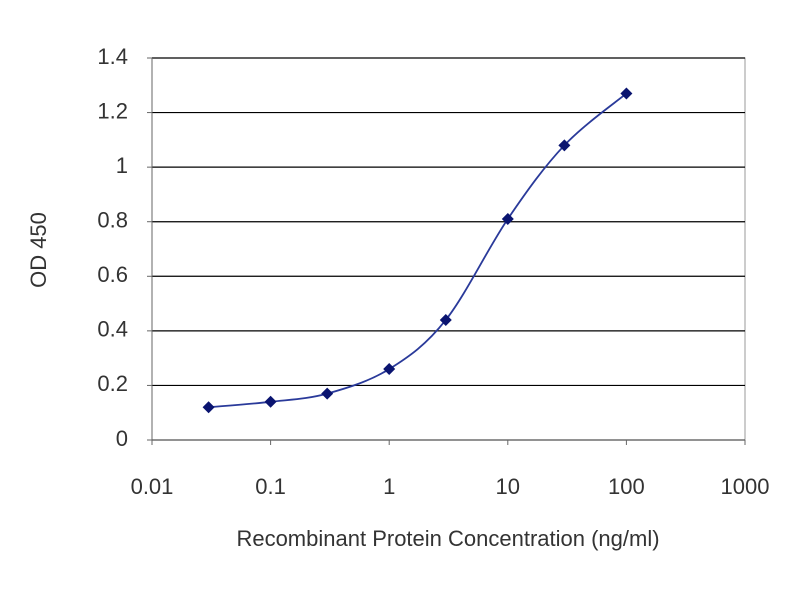  I want to click on x-tick-label: 0.01, so click(152, 486).